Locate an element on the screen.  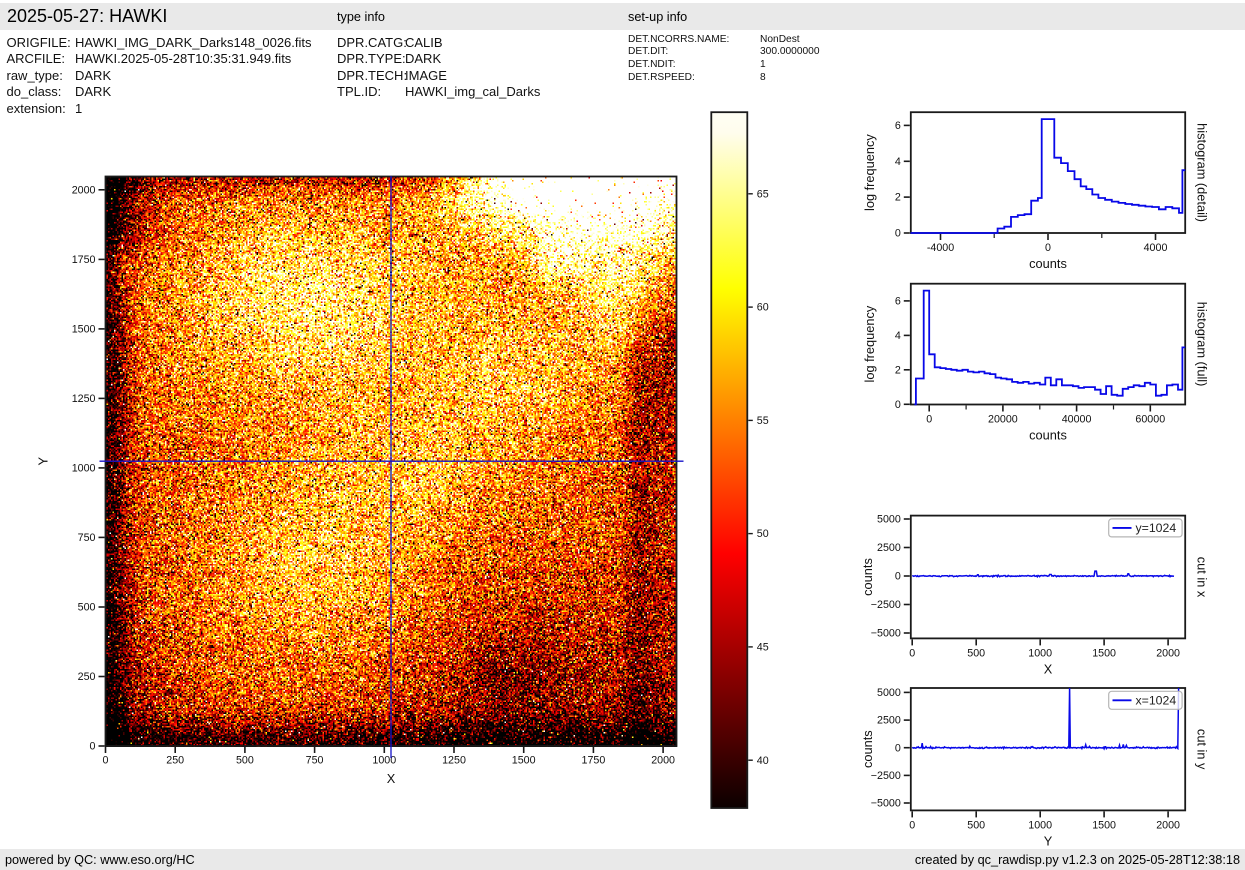
svg-text: y=1024 is located at coordinates (1156, 528).